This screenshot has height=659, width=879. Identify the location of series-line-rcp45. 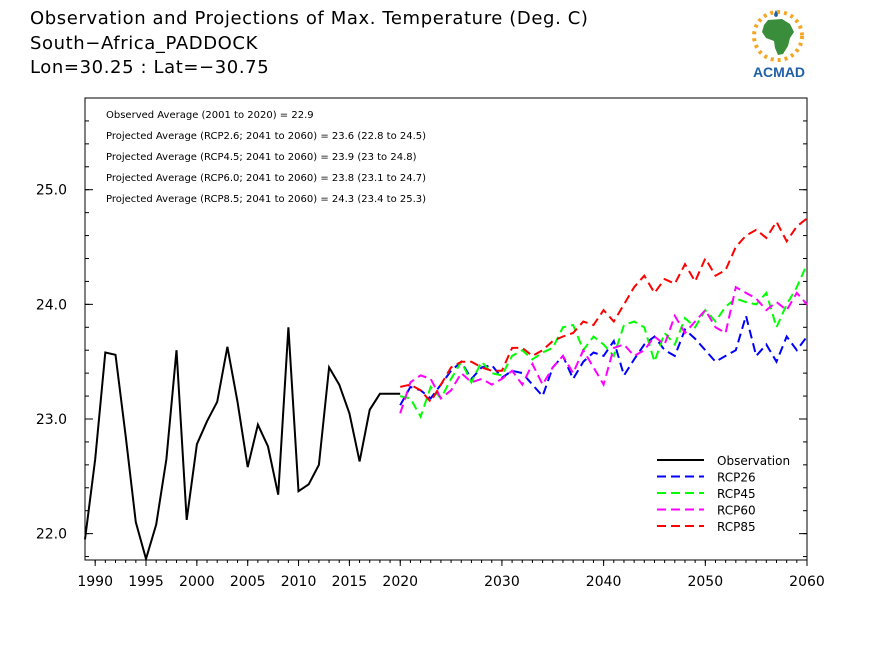
(603, 341).